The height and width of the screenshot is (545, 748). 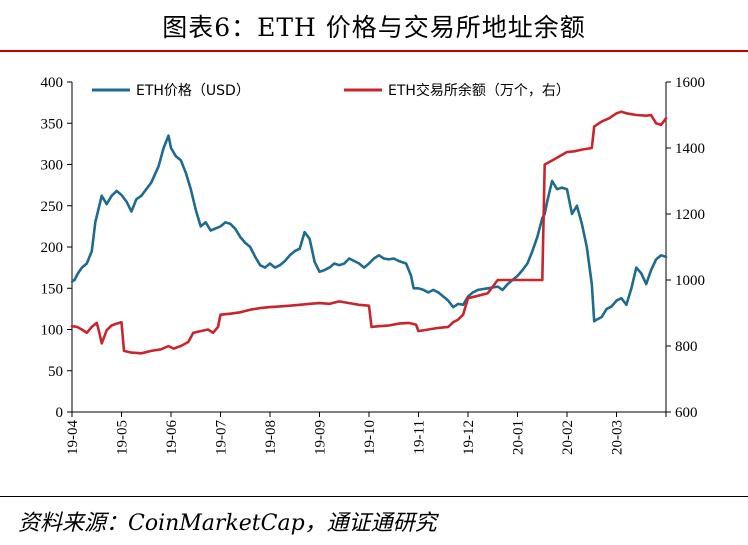 I want to click on right-tick-label: 1000, so click(x=690, y=281).